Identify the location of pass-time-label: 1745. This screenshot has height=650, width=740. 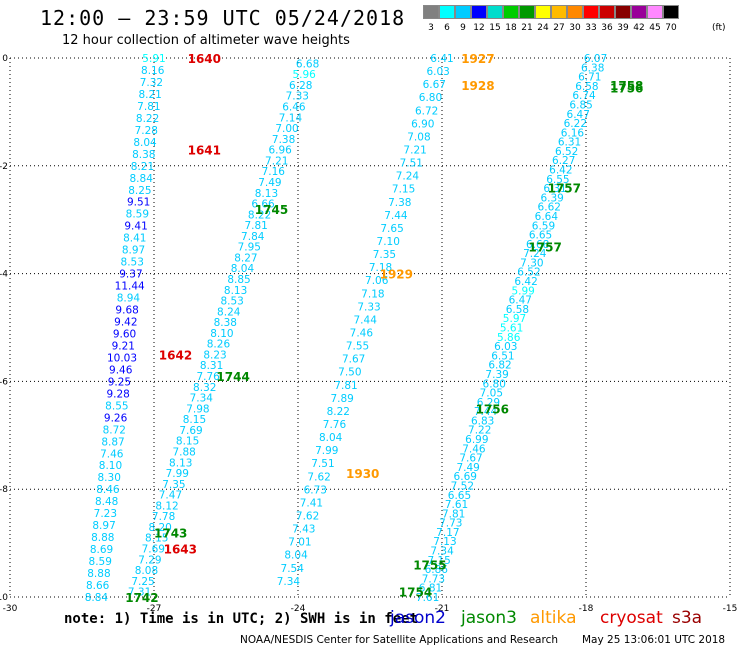
(271, 210).